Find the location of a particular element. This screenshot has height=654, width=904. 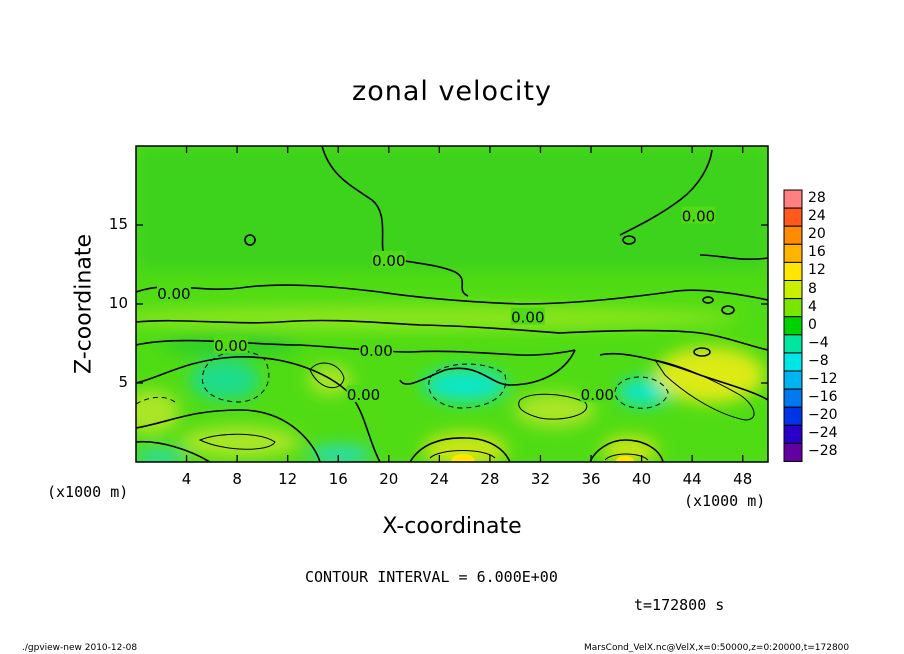

colorbar-label: −4 is located at coordinates (818, 342).